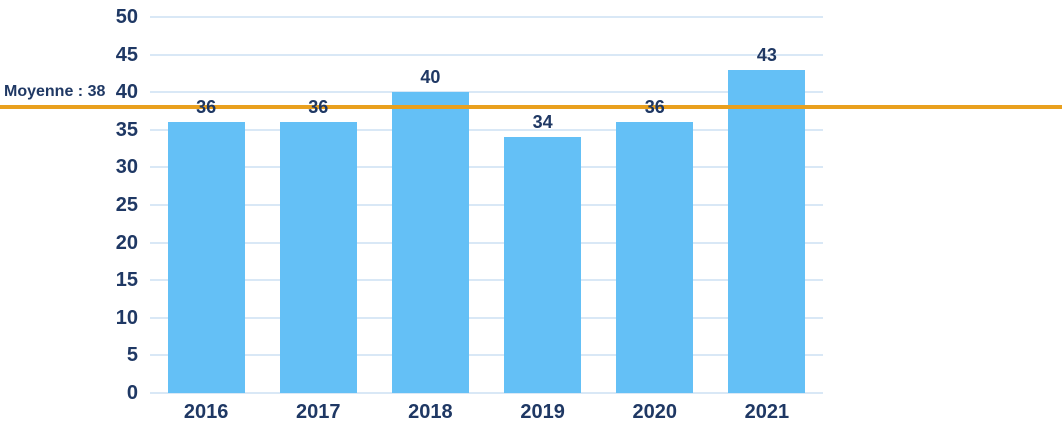 The height and width of the screenshot is (439, 1062). Describe the element at coordinates (126, 129) in the screenshot. I see `y-axis-tick-label: 35` at that location.